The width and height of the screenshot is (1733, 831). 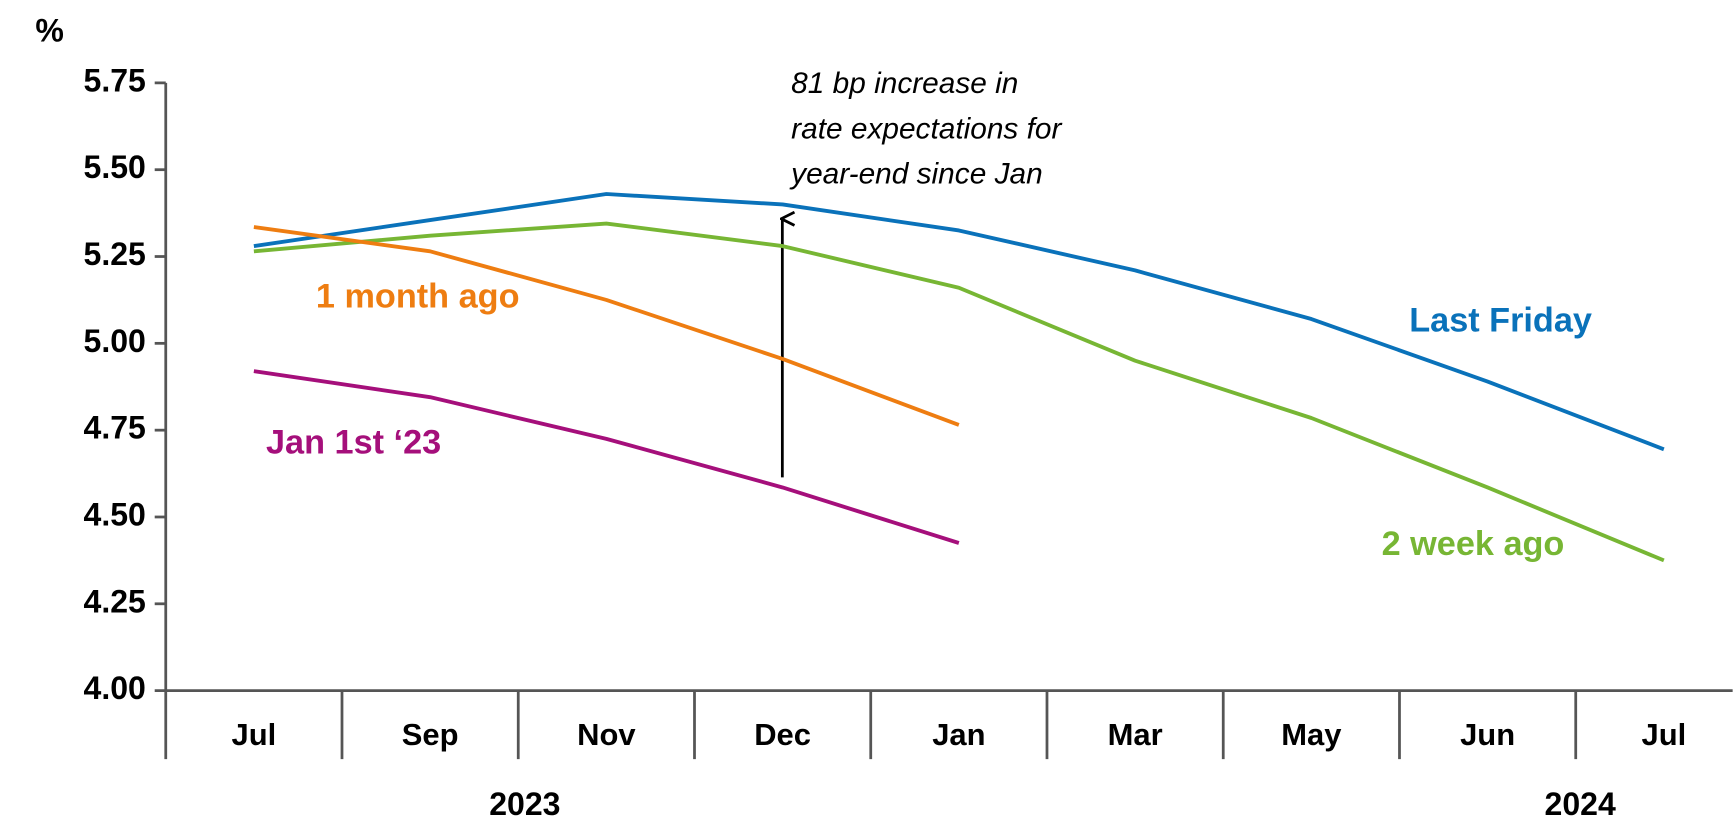 What do you see at coordinates (904, 83) in the screenshot?
I see `annotation: 81 bp increase in` at bounding box center [904, 83].